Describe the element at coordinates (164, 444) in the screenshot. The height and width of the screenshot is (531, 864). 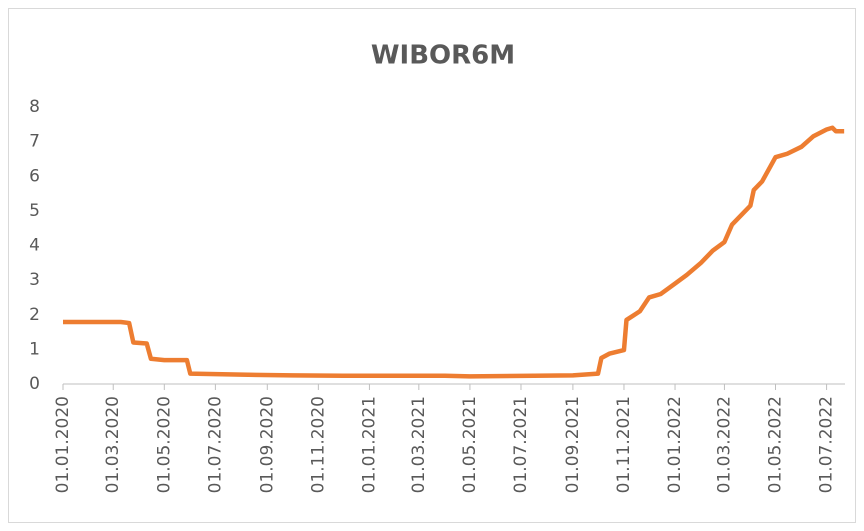
I see `x-tick-label: 01.05.2020` at that location.